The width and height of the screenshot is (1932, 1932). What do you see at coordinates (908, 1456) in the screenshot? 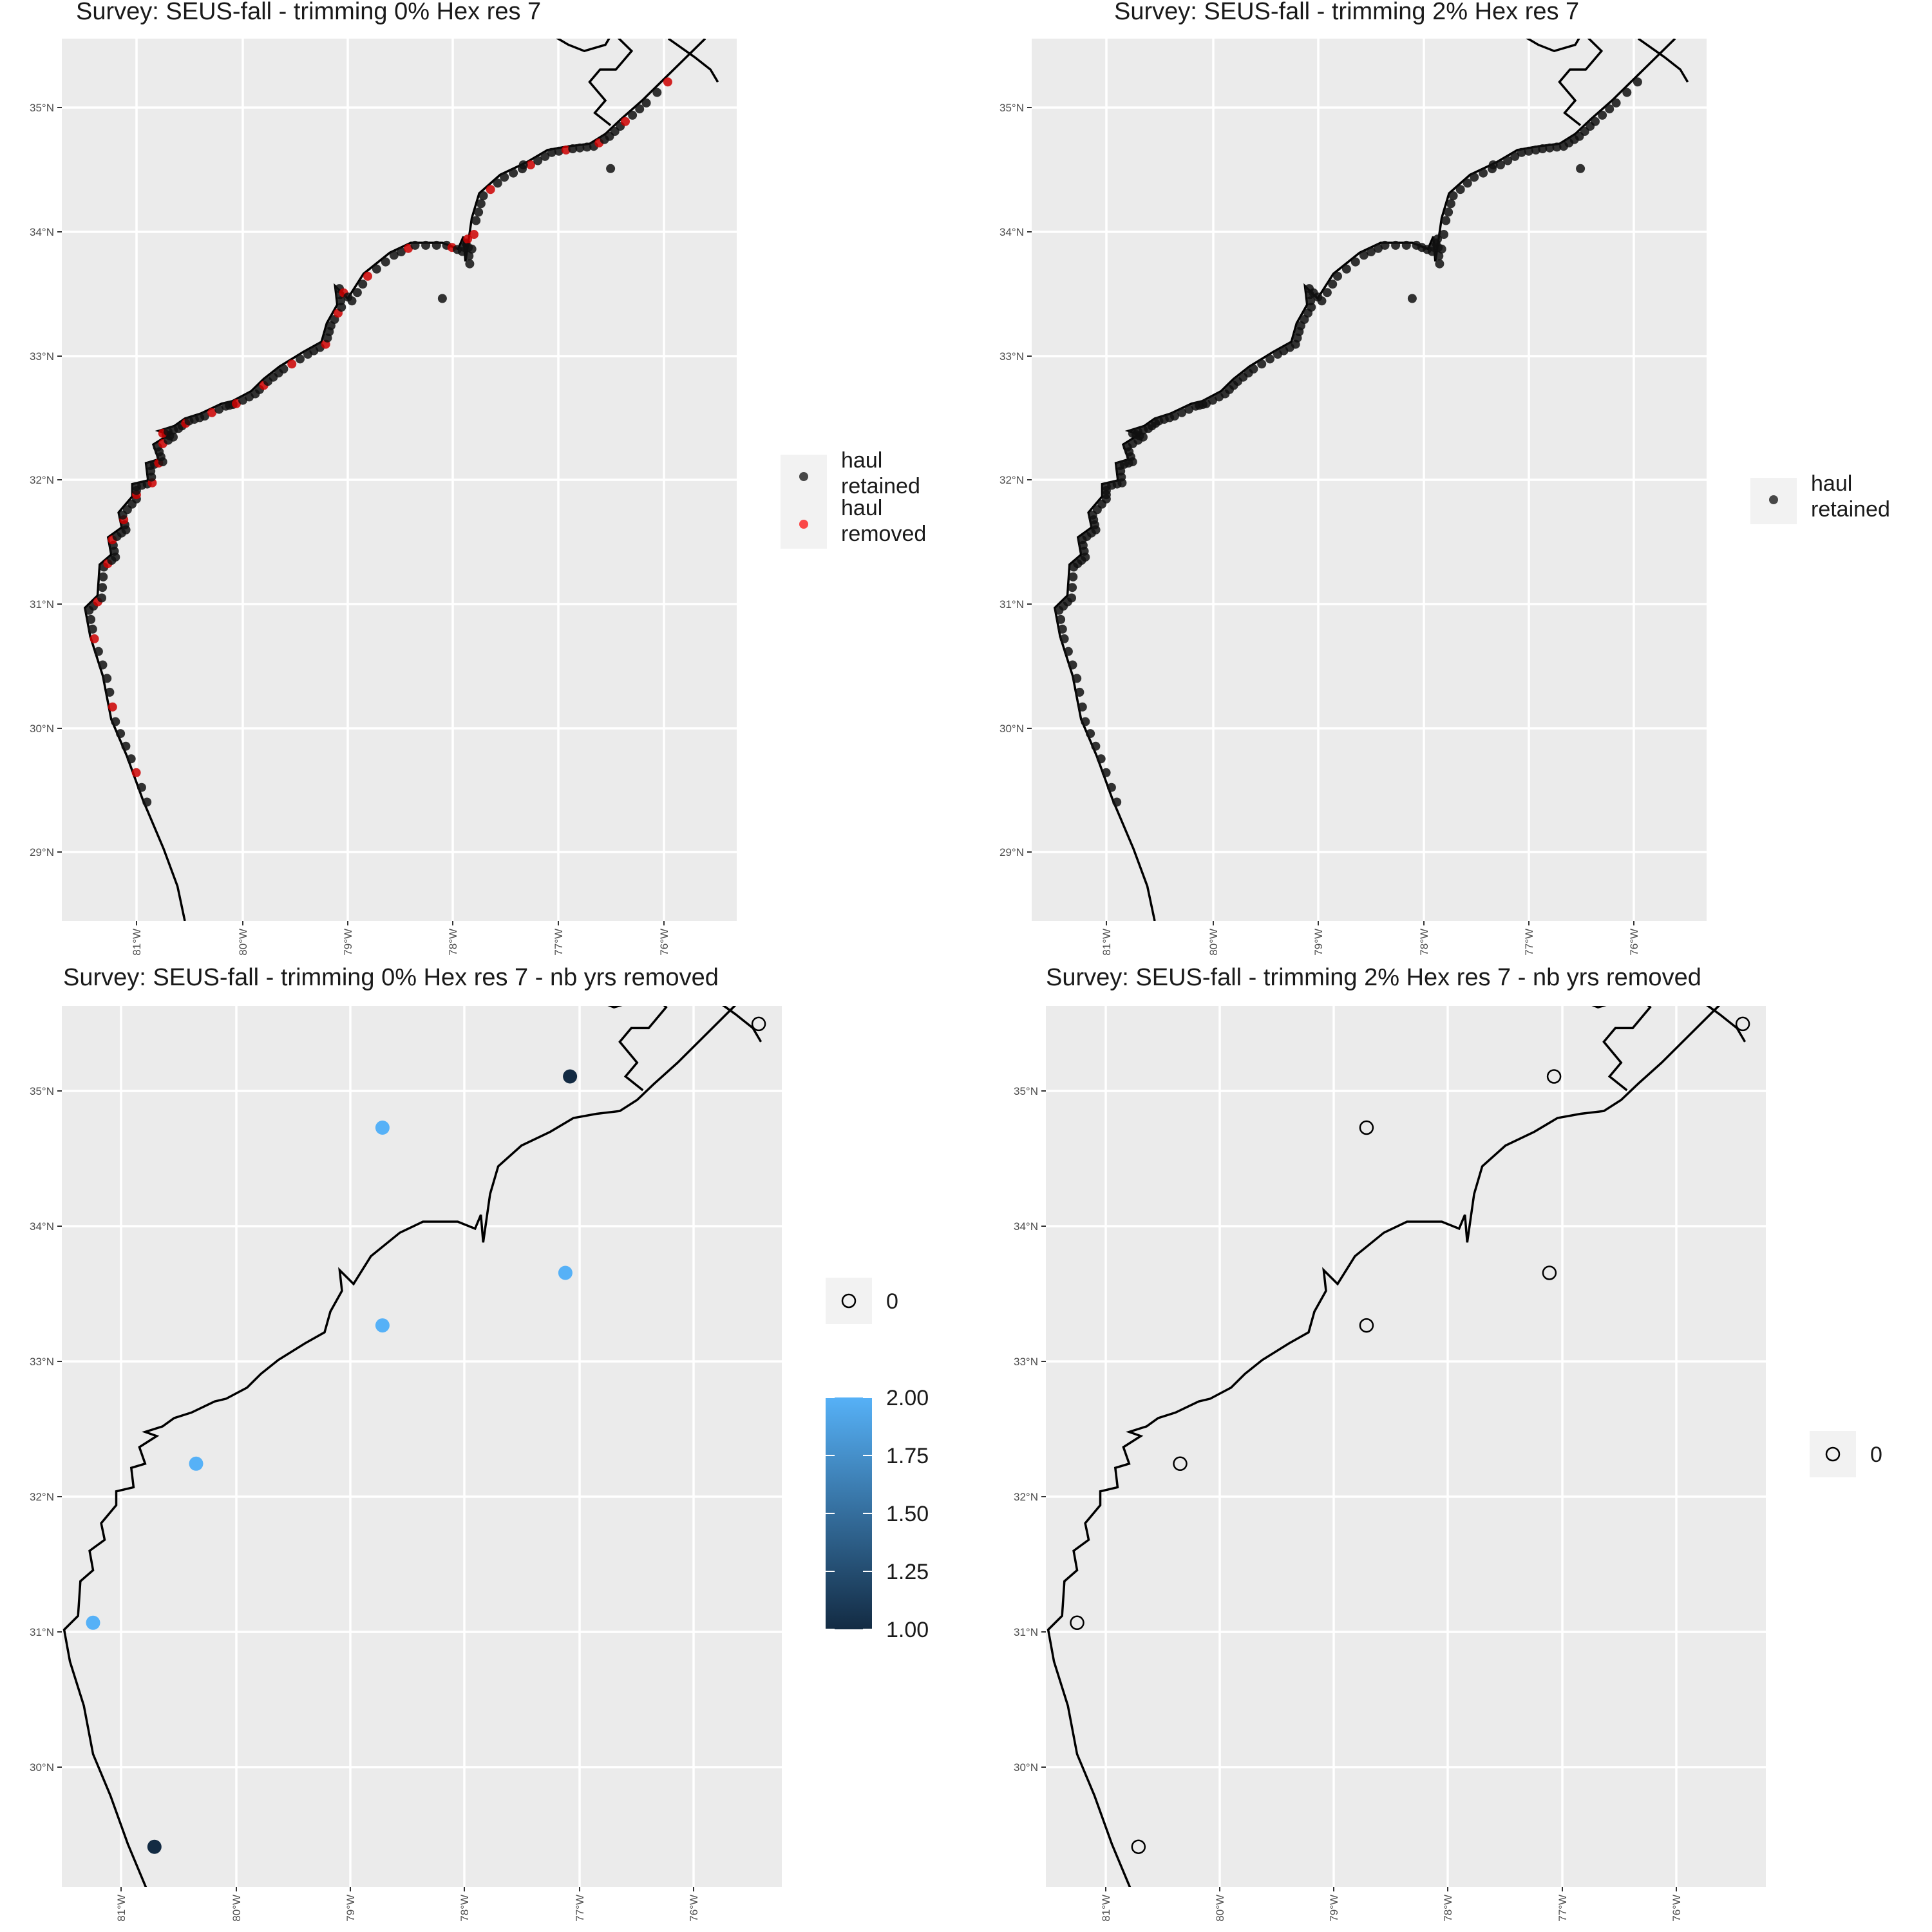
I see `colorbar-label: 1.75` at bounding box center [908, 1456].